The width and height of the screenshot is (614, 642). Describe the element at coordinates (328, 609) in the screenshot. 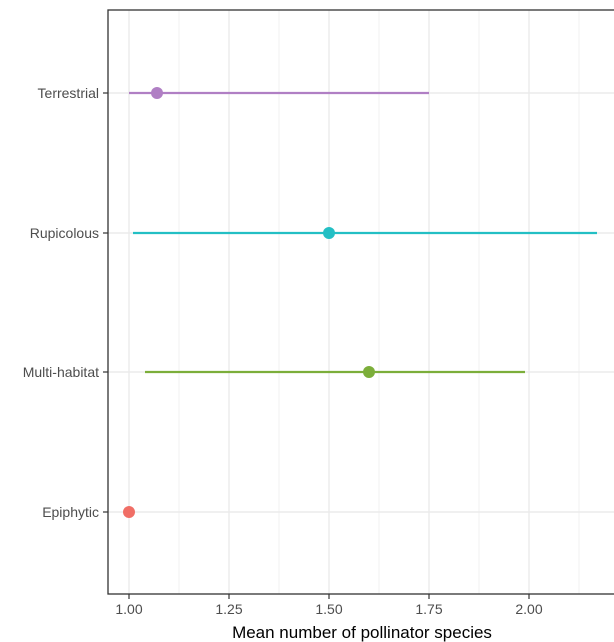

I see `x-tick-label: 1.50` at that location.